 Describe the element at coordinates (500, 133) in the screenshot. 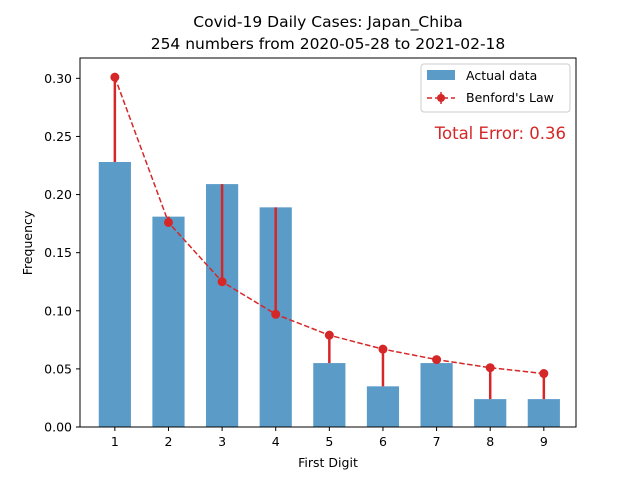

I see `total-error-annotation: Total Error: 0.36` at that location.